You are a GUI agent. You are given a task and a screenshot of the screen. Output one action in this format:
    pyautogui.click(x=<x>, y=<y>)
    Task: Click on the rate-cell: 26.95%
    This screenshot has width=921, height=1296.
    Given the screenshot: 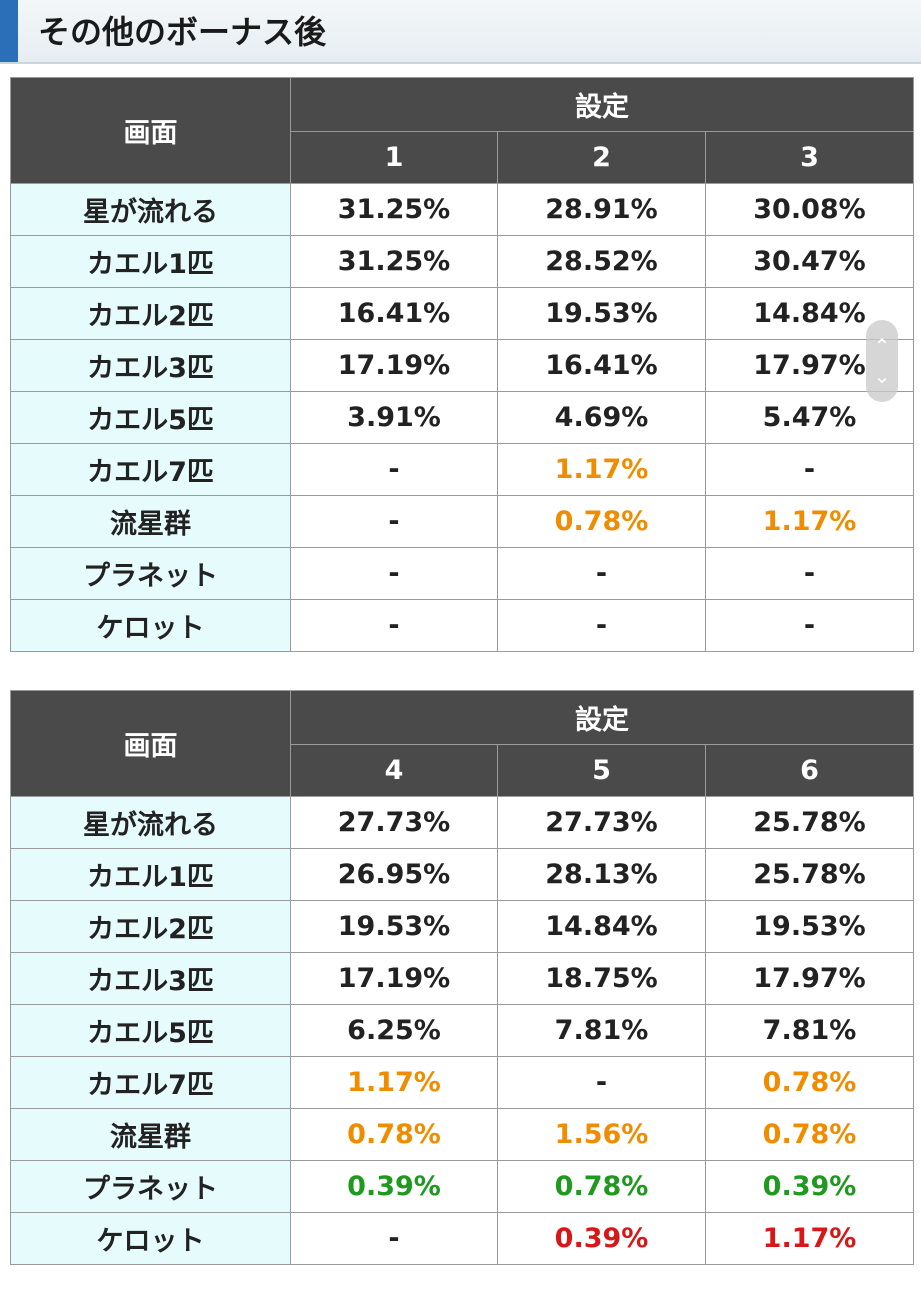 What is the action you would take?
    pyautogui.click(x=394, y=874)
    